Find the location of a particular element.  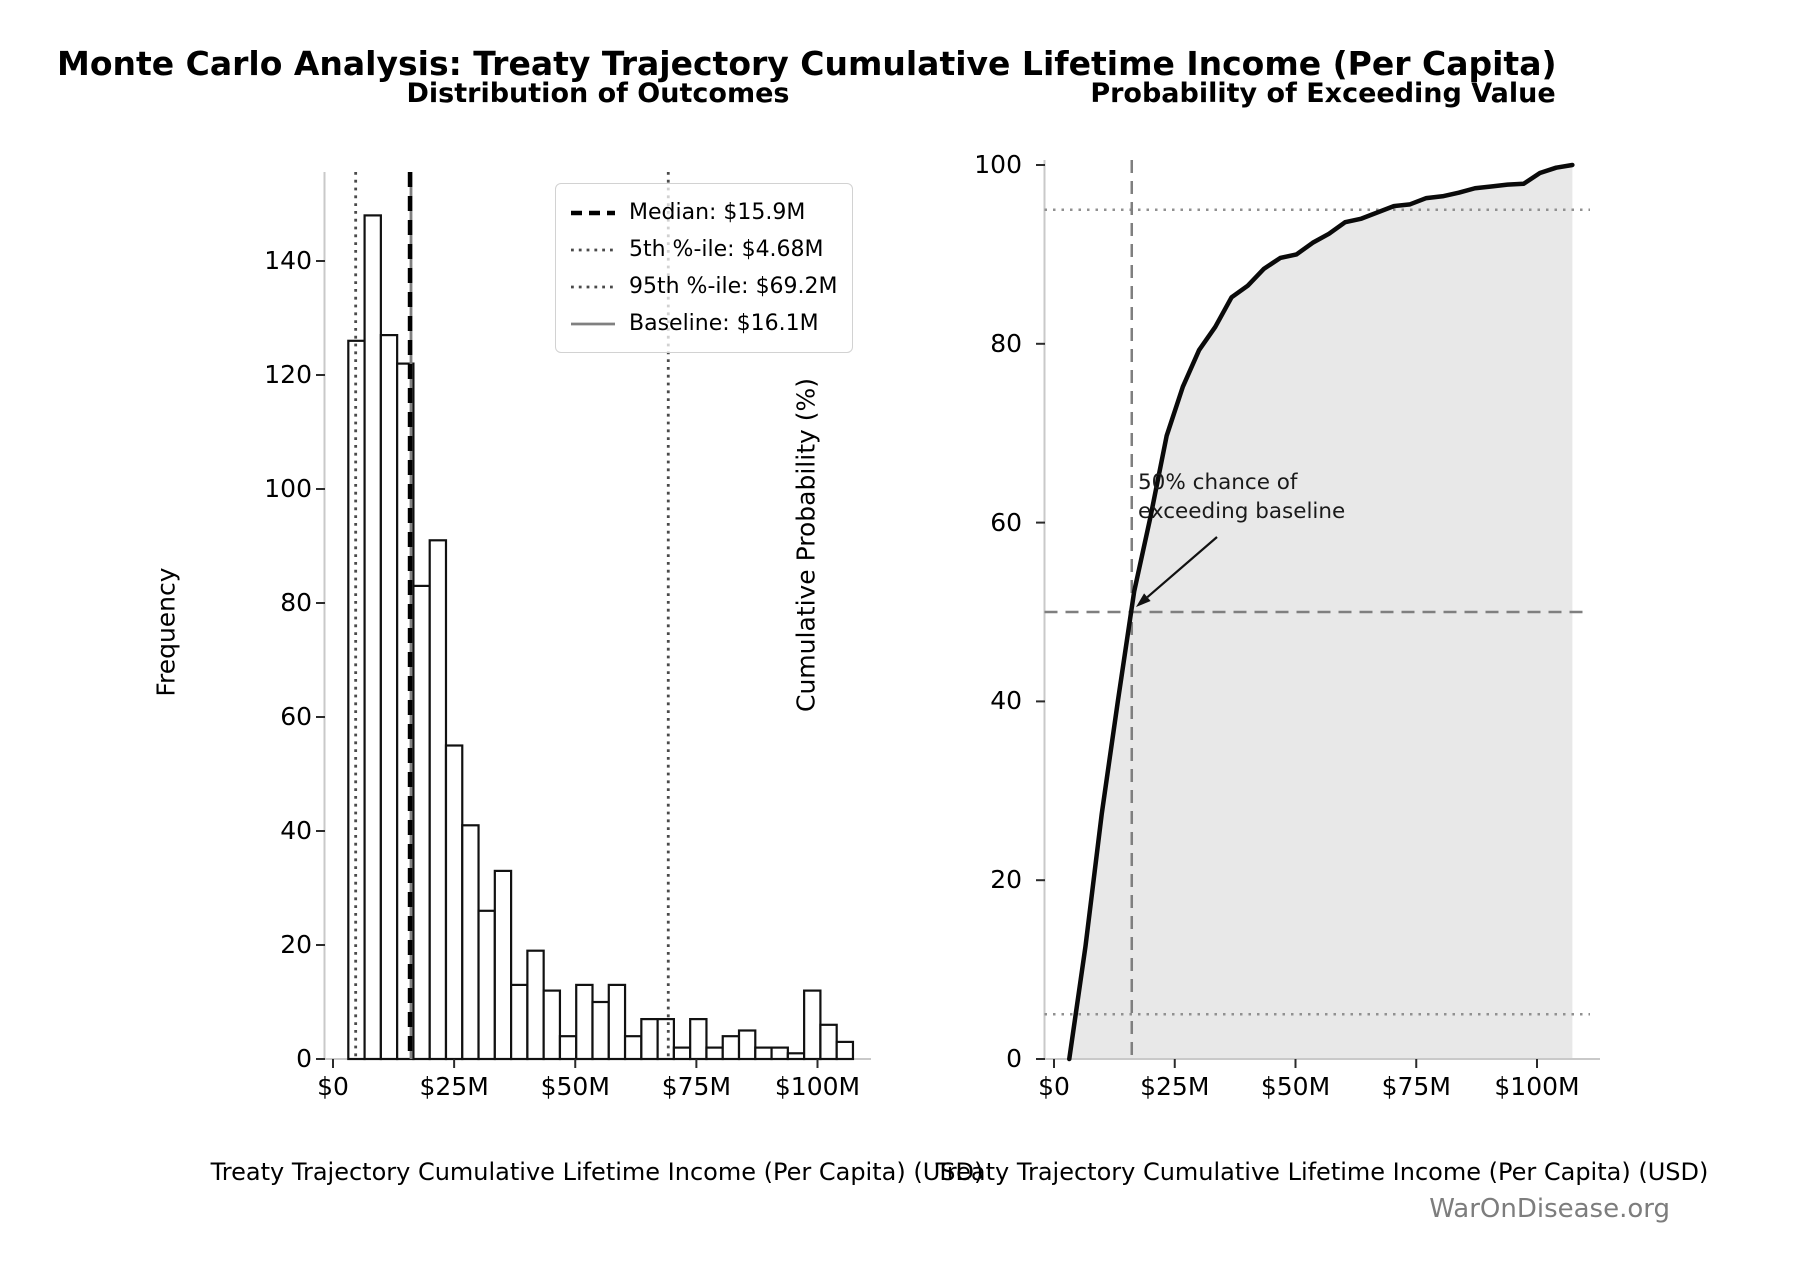

right-x-tick-label: $0 is located at coordinates (1054, 1086).